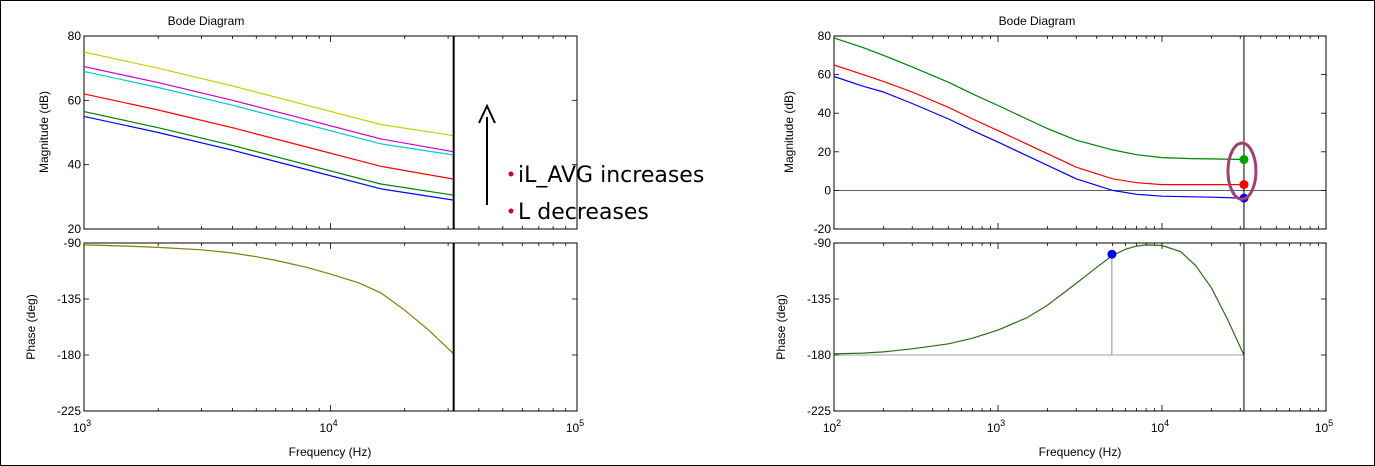 The height and width of the screenshot is (466, 1375). I want to click on left-magnitude-ylabel: Magnitude (dB), so click(44, 132).